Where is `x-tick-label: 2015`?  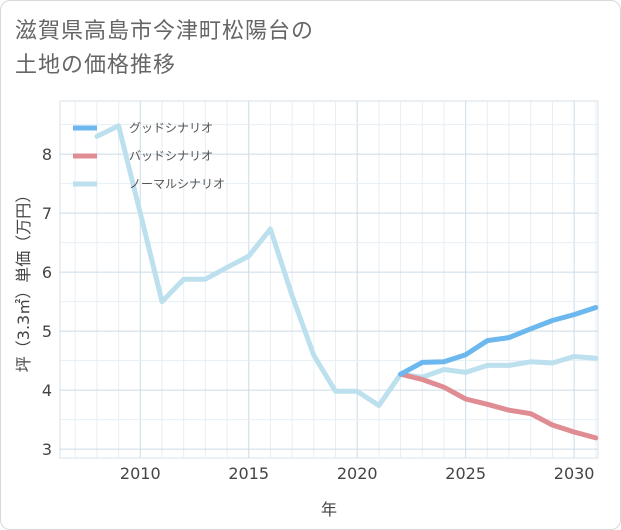 x-tick-label: 2015 is located at coordinates (248, 473).